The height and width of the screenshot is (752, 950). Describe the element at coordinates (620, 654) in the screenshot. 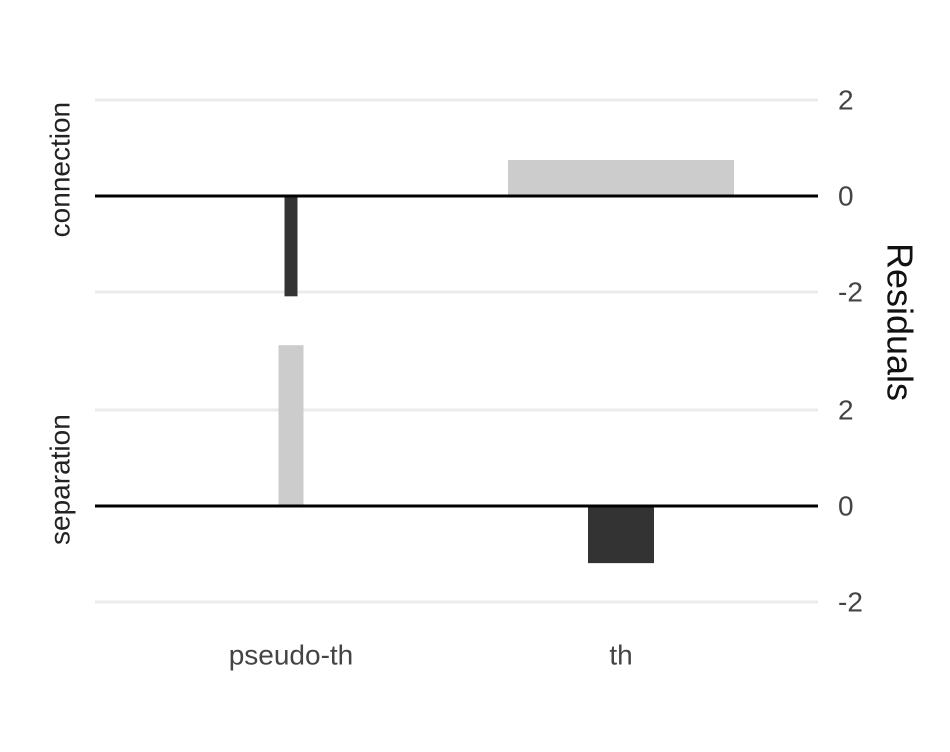

I see `x-tick-label: th` at that location.